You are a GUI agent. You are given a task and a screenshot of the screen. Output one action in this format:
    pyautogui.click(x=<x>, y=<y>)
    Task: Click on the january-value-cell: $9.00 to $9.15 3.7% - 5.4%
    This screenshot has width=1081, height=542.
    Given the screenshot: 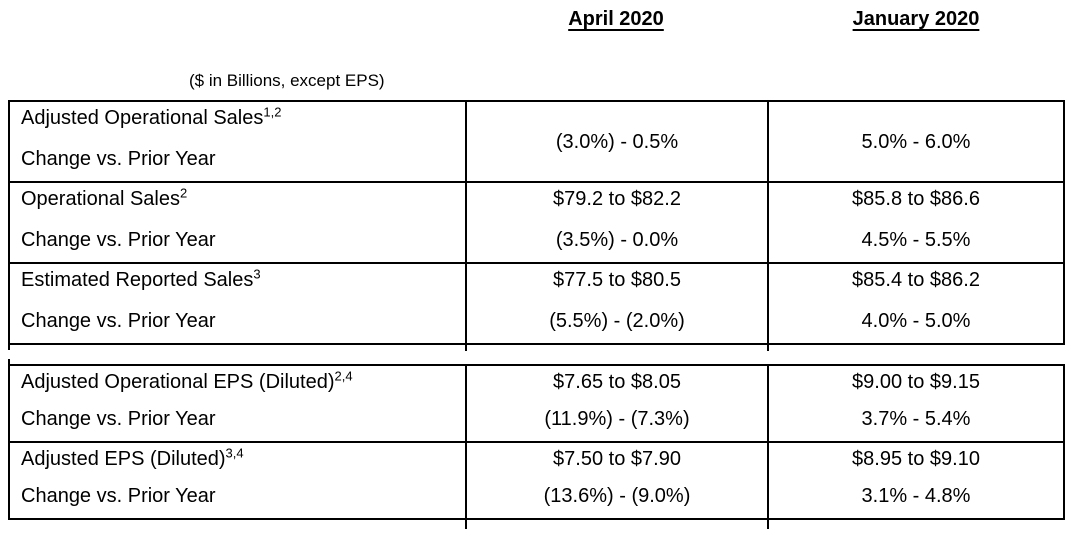 What is the action you would take?
    pyautogui.click(x=915, y=403)
    